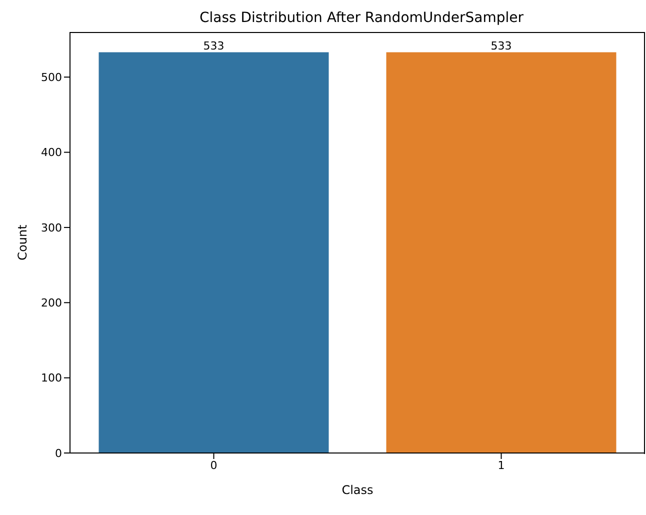 The width and height of the screenshot is (646, 515). What do you see at coordinates (51, 77) in the screenshot?
I see `y-tick-label: 500` at bounding box center [51, 77].